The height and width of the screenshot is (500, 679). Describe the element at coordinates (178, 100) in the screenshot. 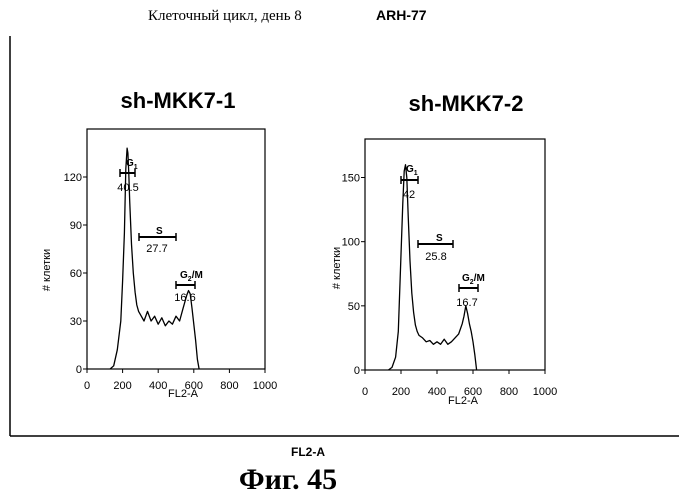

I see `panel-title: sh-MKK7-1` at that location.